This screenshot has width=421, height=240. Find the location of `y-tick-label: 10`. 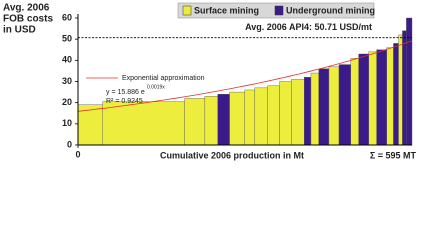

y-tick-label: 10 is located at coordinates (67, 123).